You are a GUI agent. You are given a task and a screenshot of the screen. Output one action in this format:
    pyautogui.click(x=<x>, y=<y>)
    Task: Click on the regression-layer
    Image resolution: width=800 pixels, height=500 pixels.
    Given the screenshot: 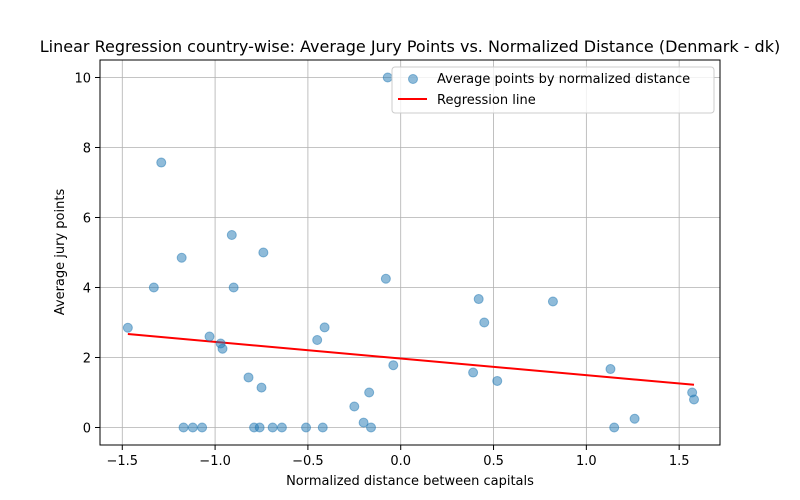 What is the action you would take?
    pyautogui.click(x=411, y=359)
    